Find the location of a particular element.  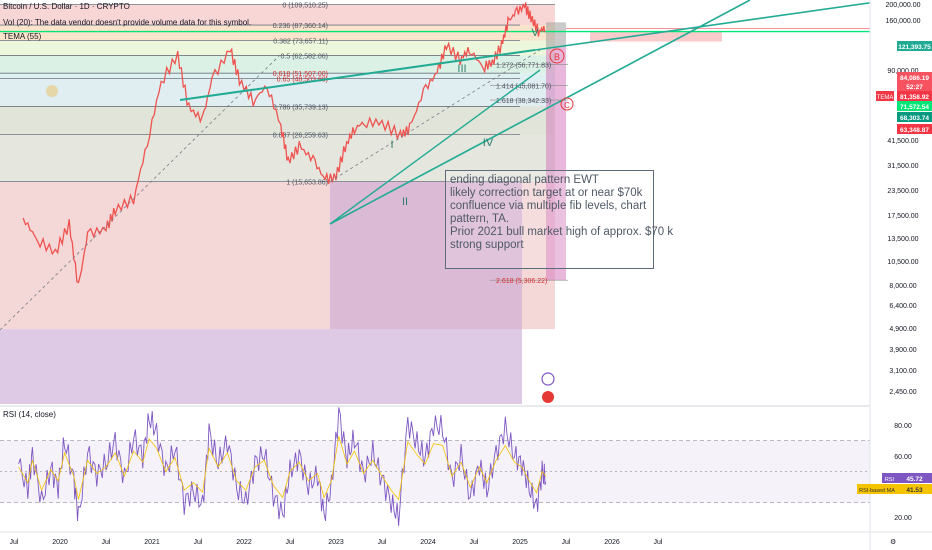

price-marker-label: 52:27 is located at coordinates (914, 87).